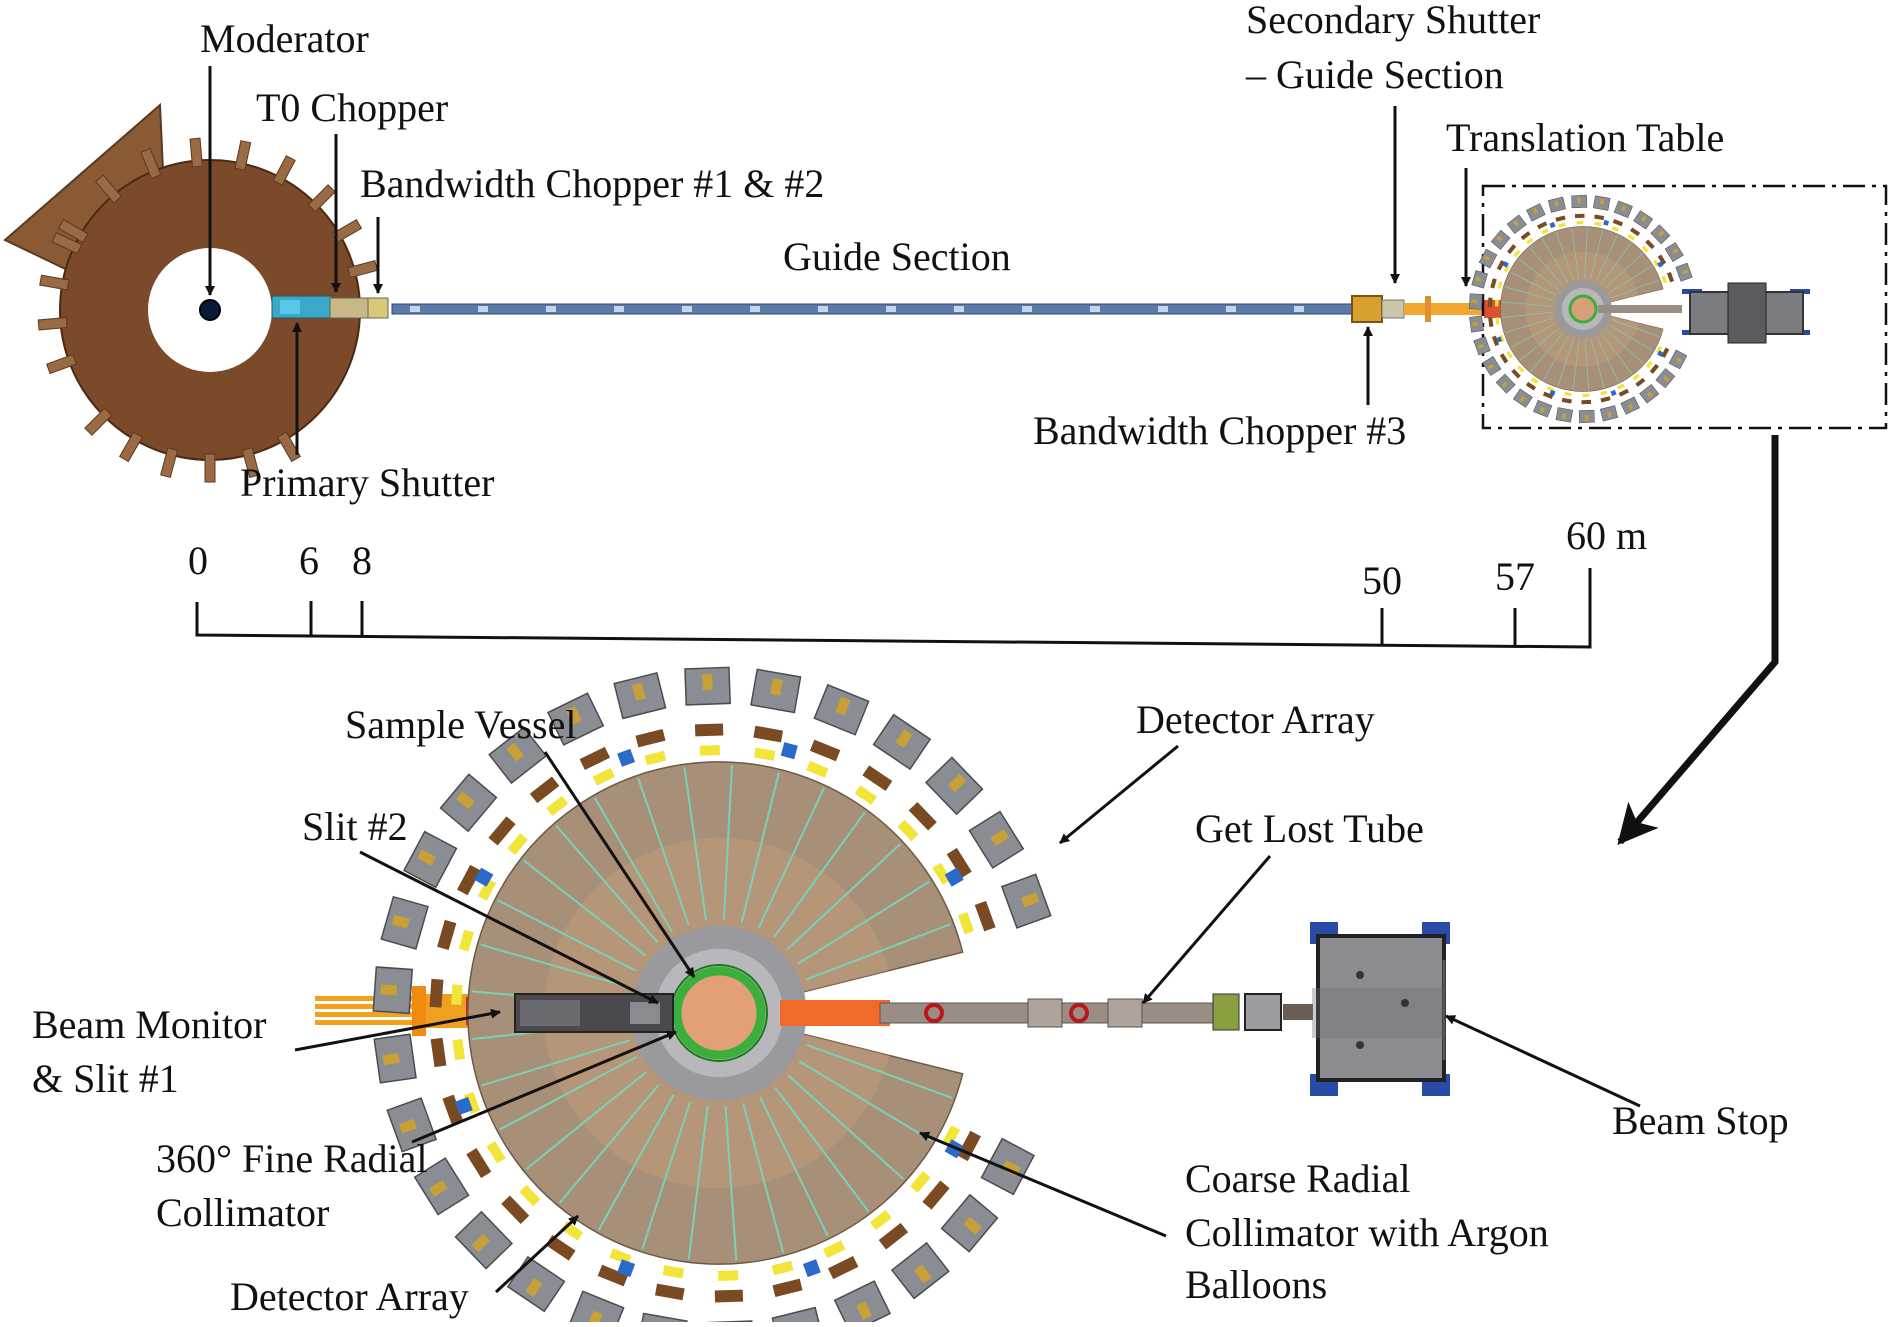 This screenshot has height=1327, width=1890. What do you see at coordinates (1698, 640) in the screenshot?
I see `arrow-to-enlarged-view` at bounding box center [1698, 640].